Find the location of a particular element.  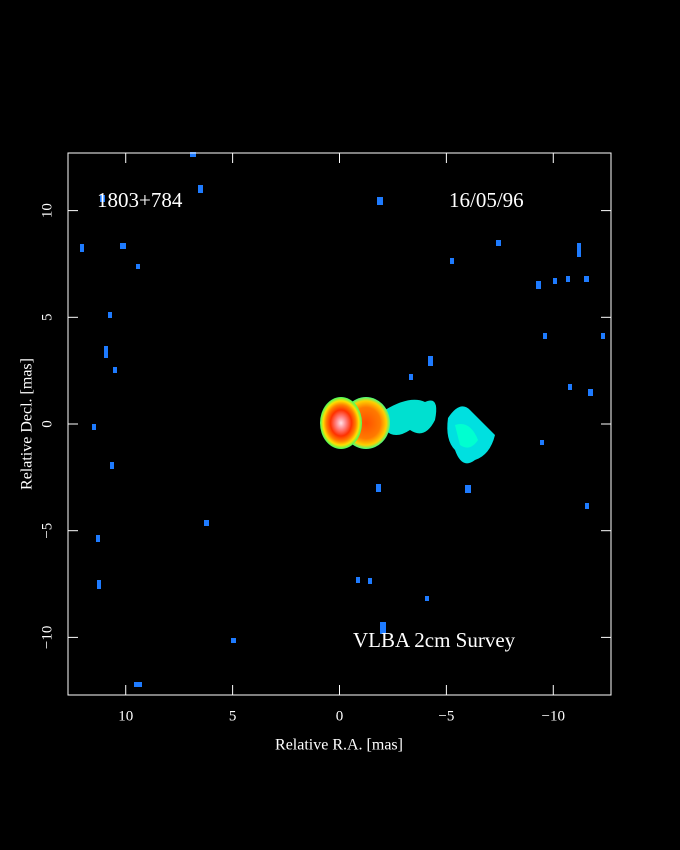

y-tick-label: 0 is located at coordinates (47, 424).